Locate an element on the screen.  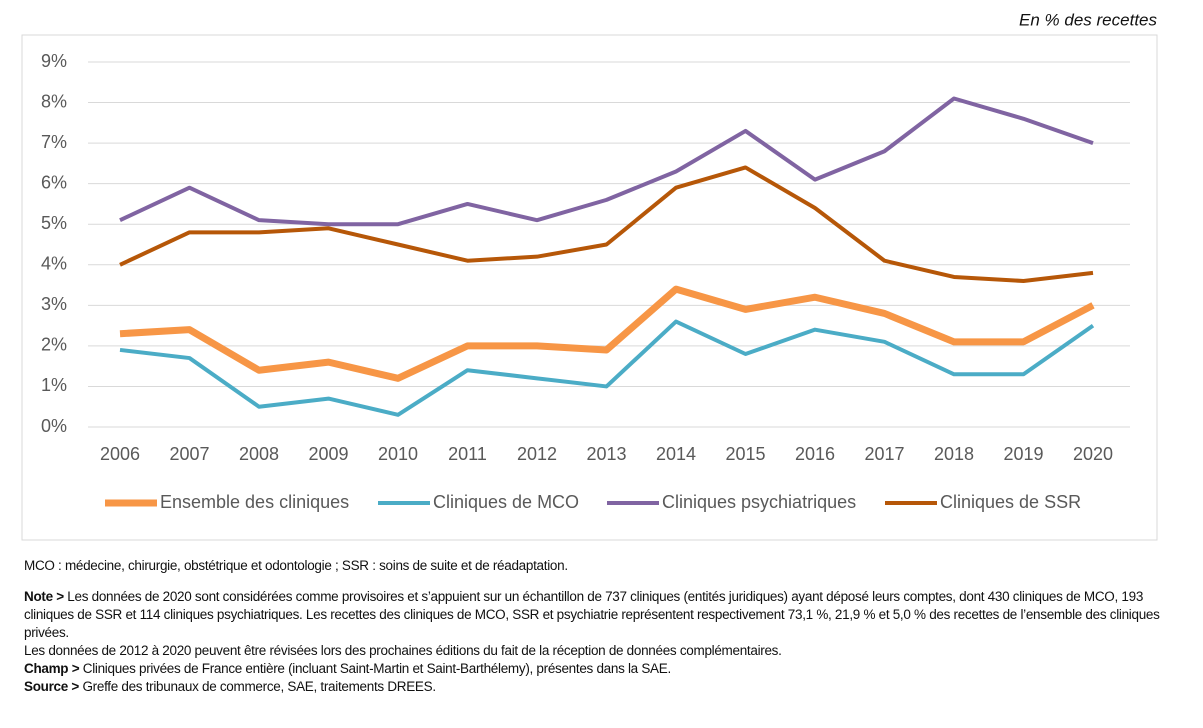
y-tick-label: 5% is located at coordinates (54, 223).